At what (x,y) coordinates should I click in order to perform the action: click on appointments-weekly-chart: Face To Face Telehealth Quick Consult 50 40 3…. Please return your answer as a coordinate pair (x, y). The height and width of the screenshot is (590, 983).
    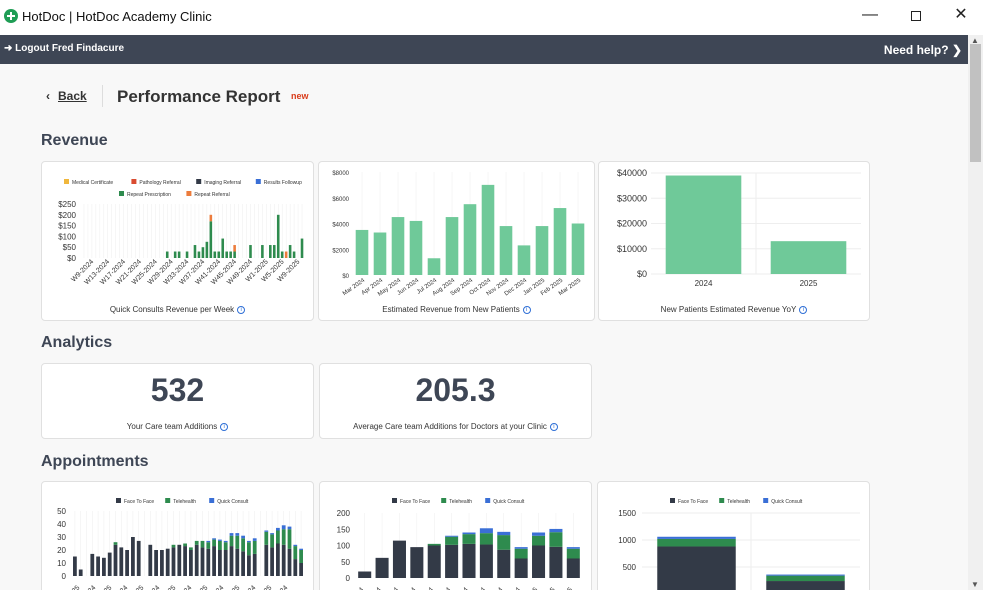
    Looking at the image, I should click on (180, 544).